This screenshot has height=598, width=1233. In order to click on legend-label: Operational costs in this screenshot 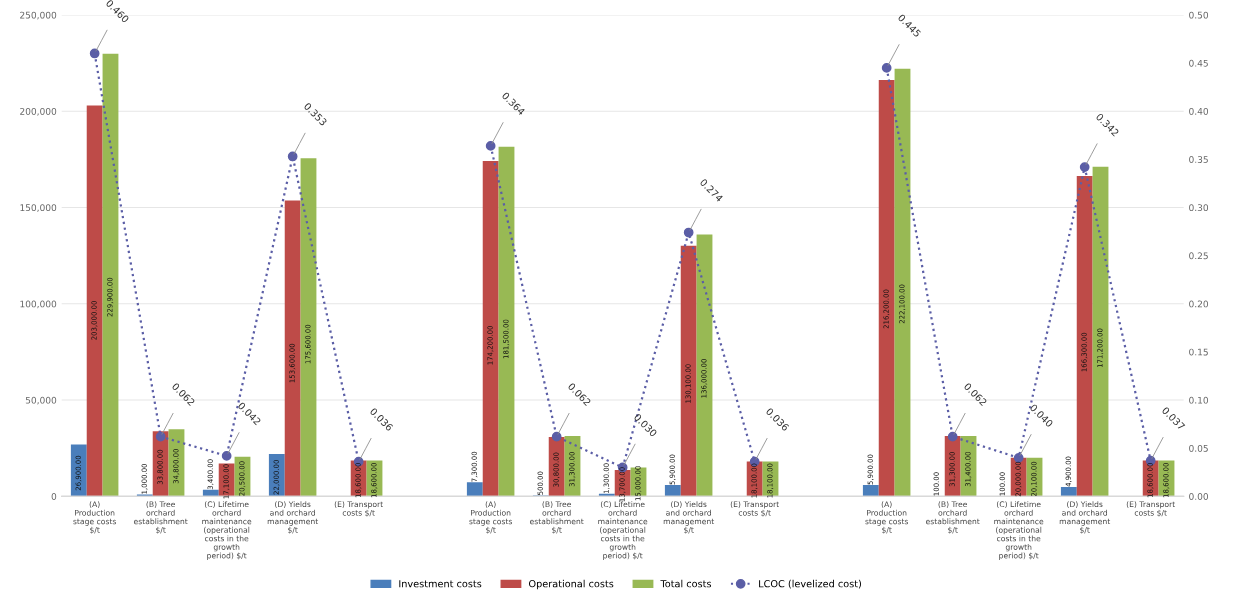, I will do `click(571, 584)`.